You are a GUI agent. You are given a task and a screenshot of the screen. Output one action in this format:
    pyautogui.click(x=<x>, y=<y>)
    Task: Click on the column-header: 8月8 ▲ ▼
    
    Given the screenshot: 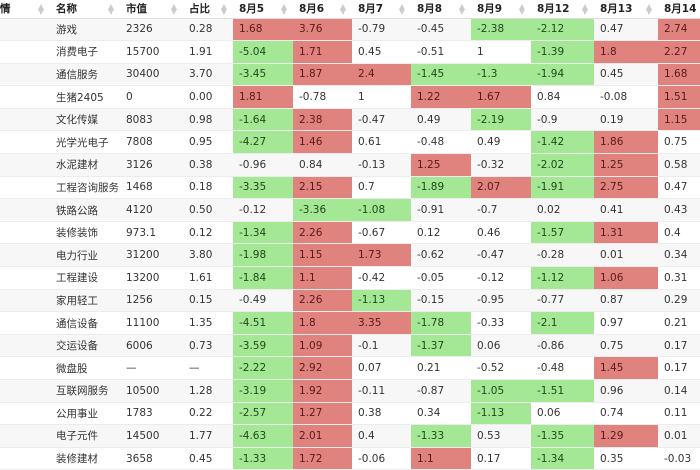 What is the action you would take?
    pyautogui.click(x=441, y=9)
    